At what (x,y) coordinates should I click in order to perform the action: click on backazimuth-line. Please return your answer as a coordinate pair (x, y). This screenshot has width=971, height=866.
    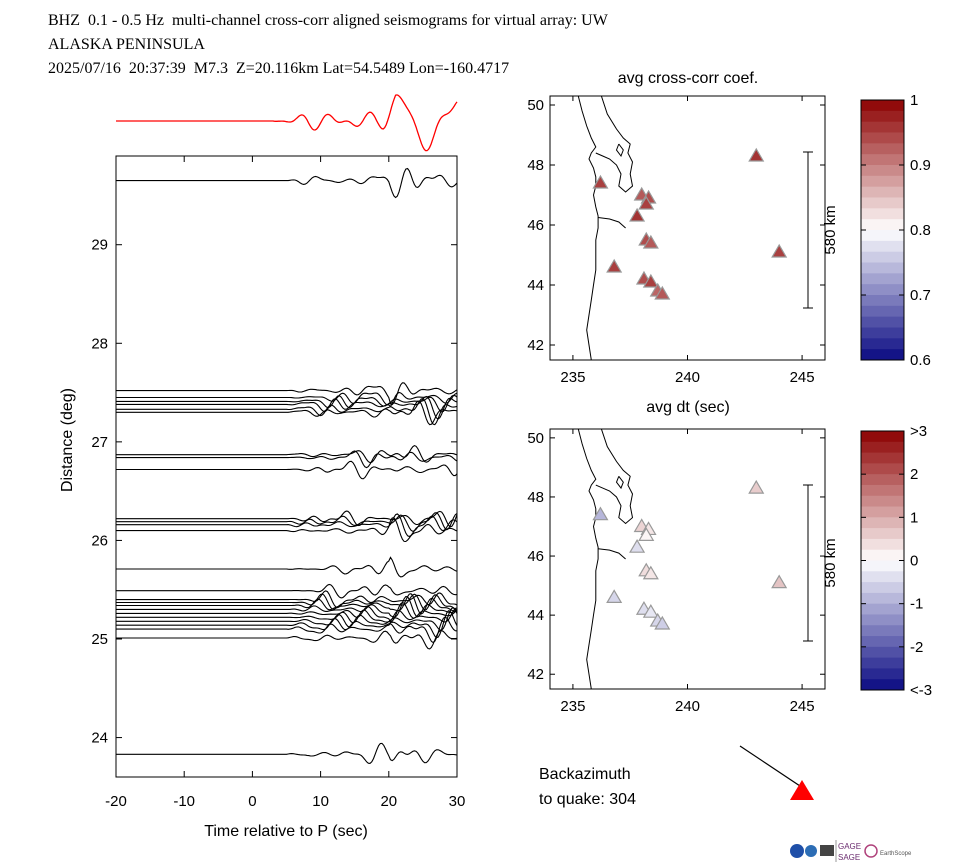
    Looking at the image, I should click on (770, 766).